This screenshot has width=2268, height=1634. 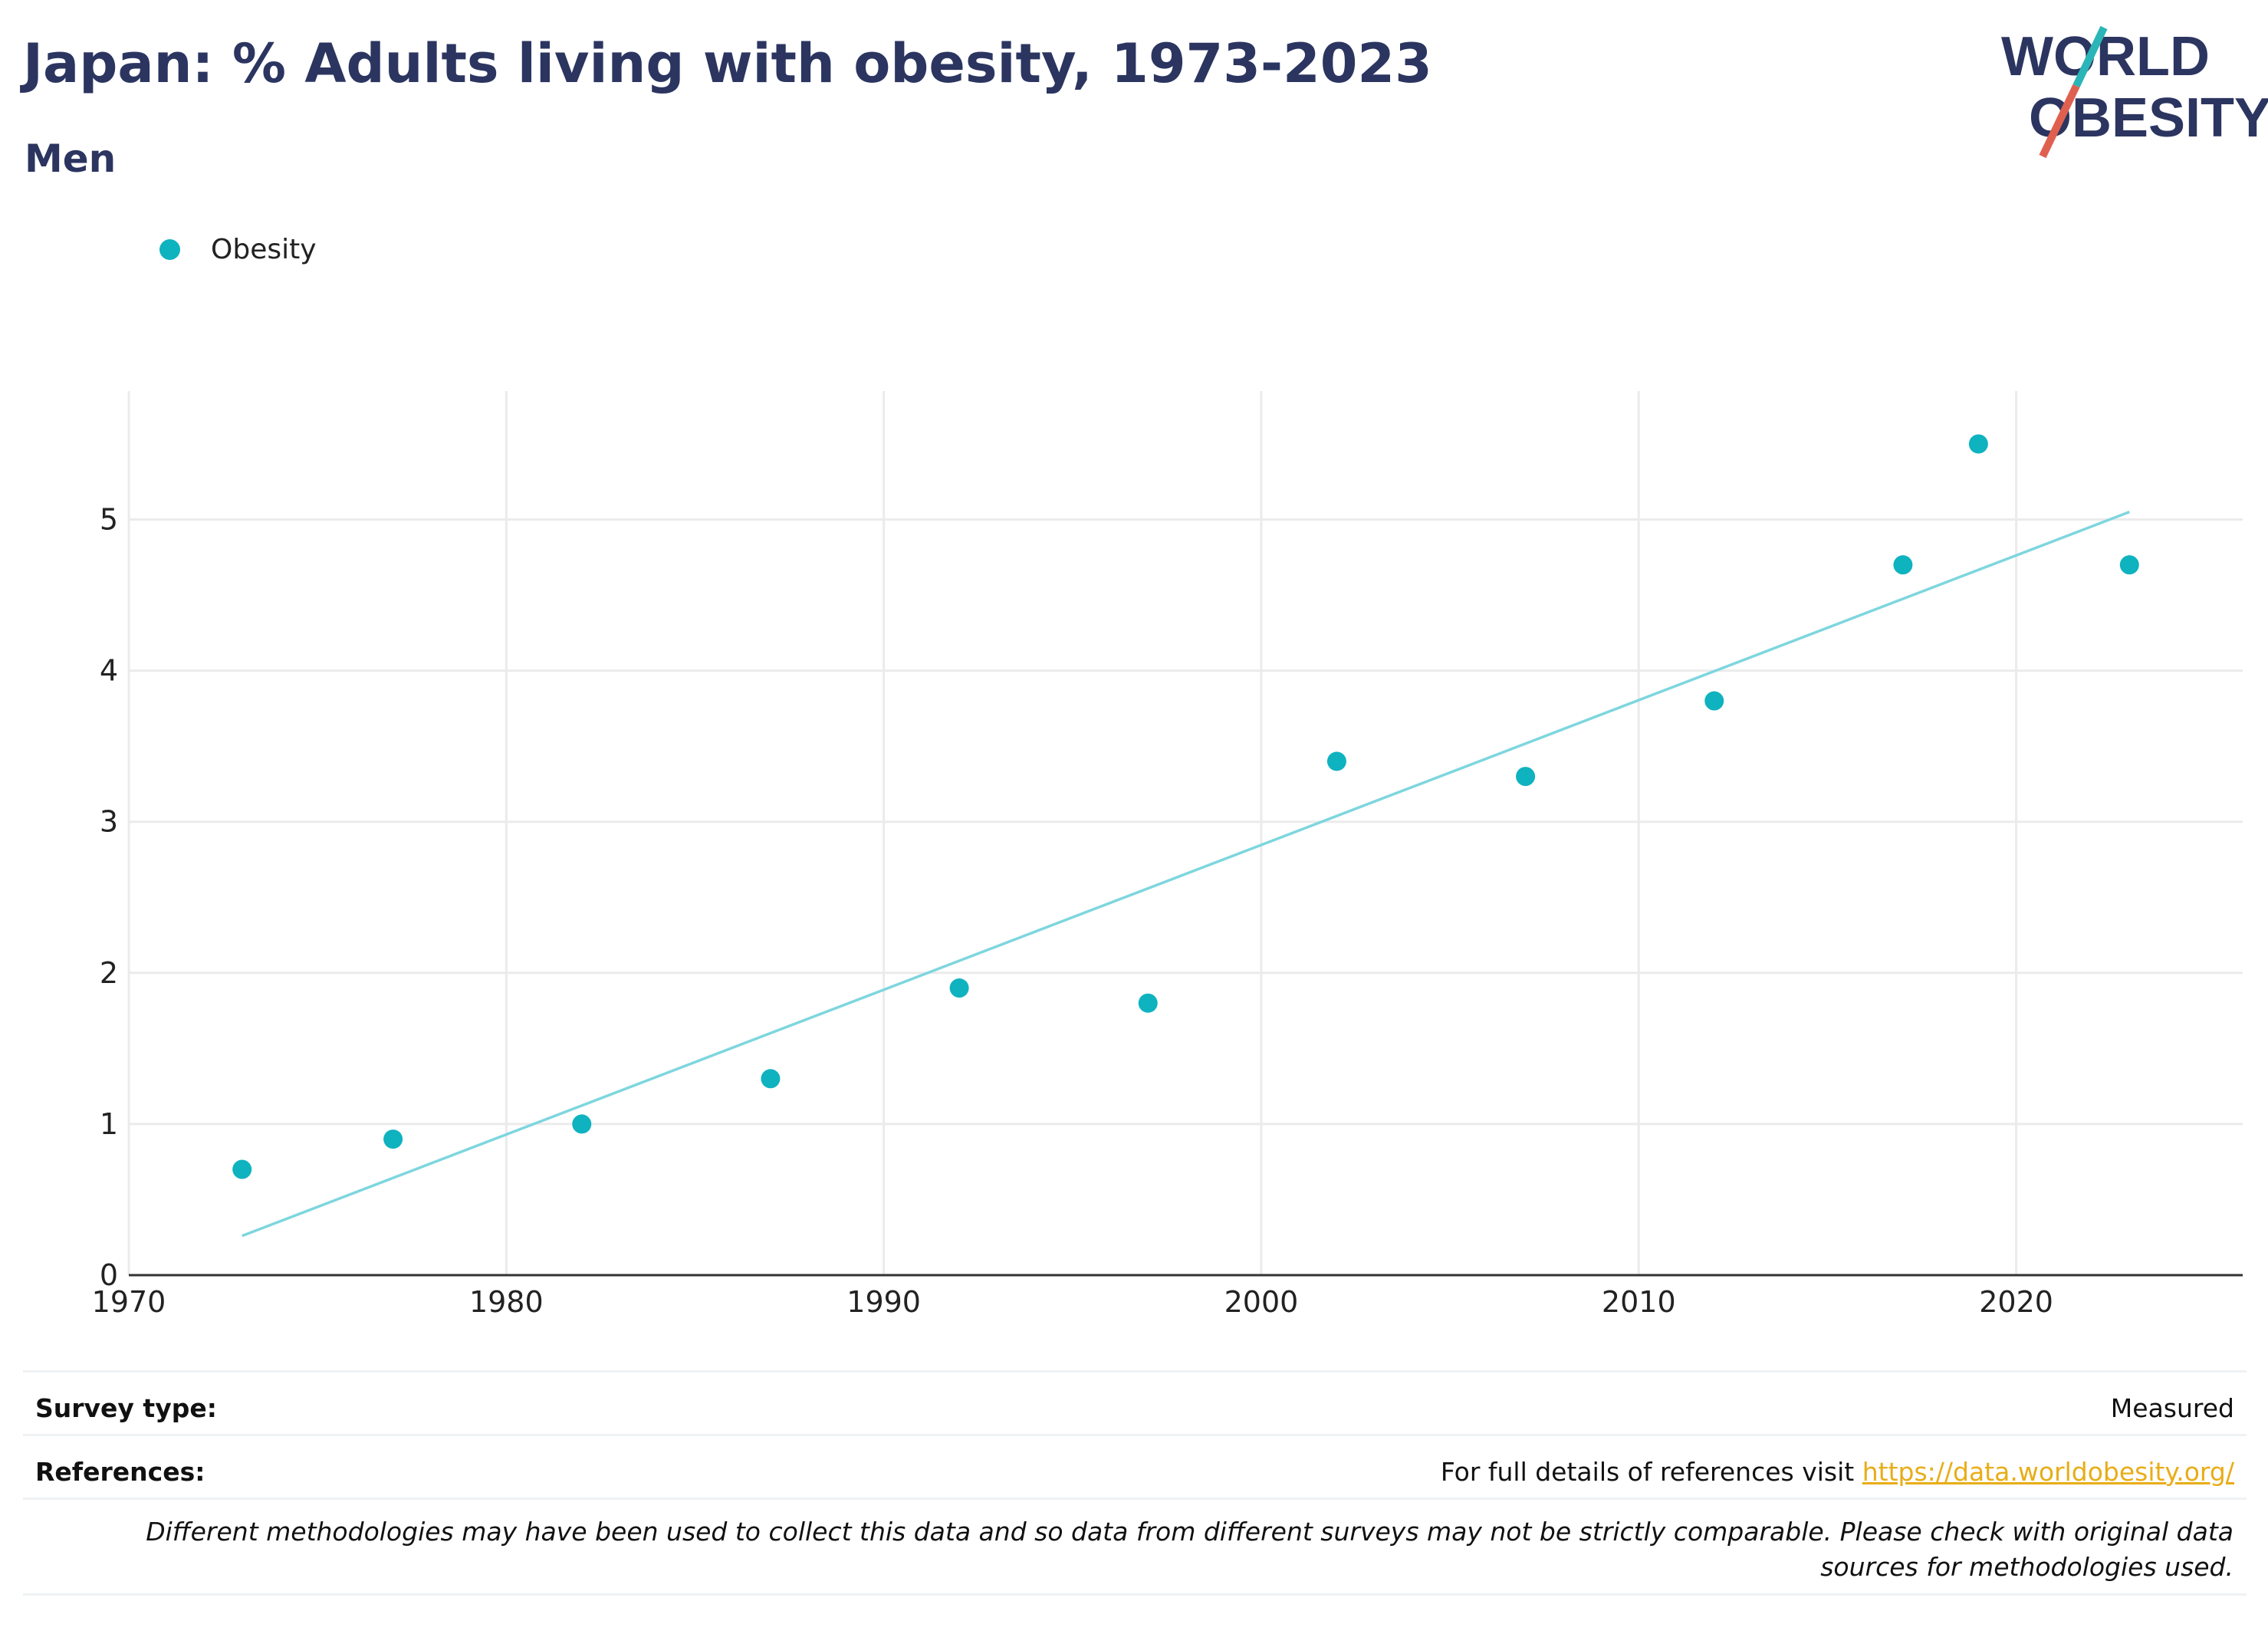 I want to click on legend-label-obesity: Obesity, so click(x=264, y=249).